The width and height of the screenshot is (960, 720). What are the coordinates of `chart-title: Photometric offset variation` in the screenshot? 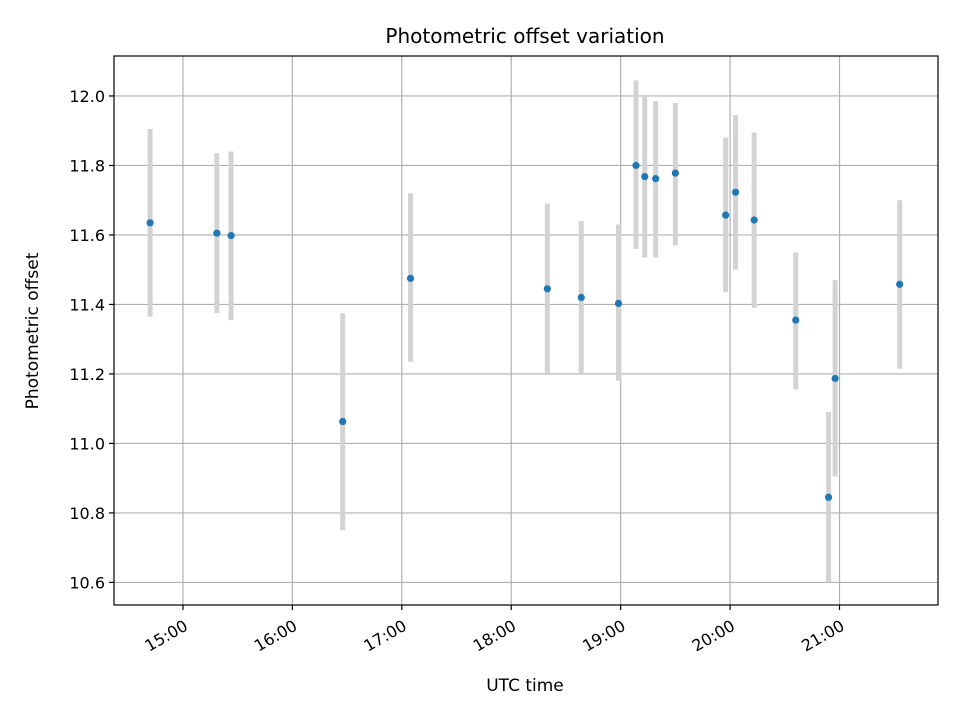 It's located at (524, 36).